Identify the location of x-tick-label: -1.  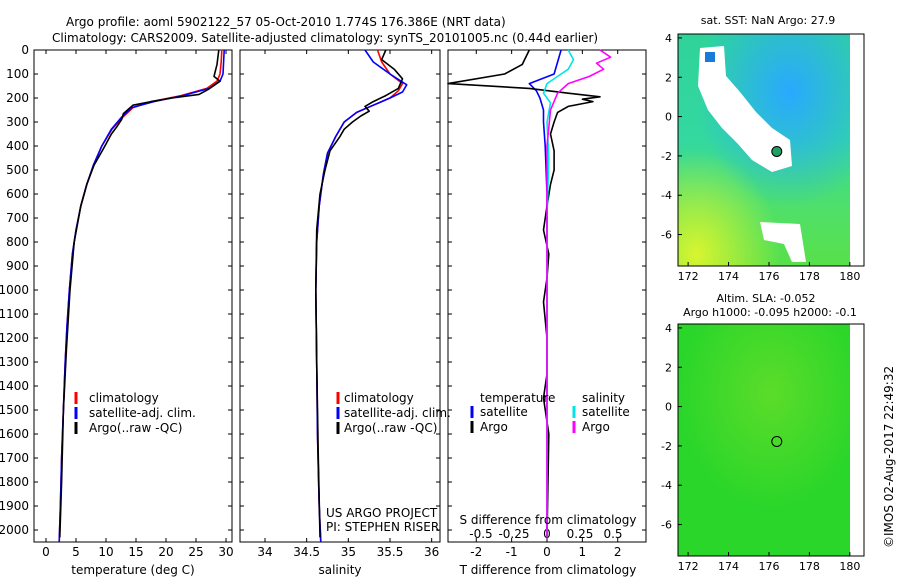
(512, 552).